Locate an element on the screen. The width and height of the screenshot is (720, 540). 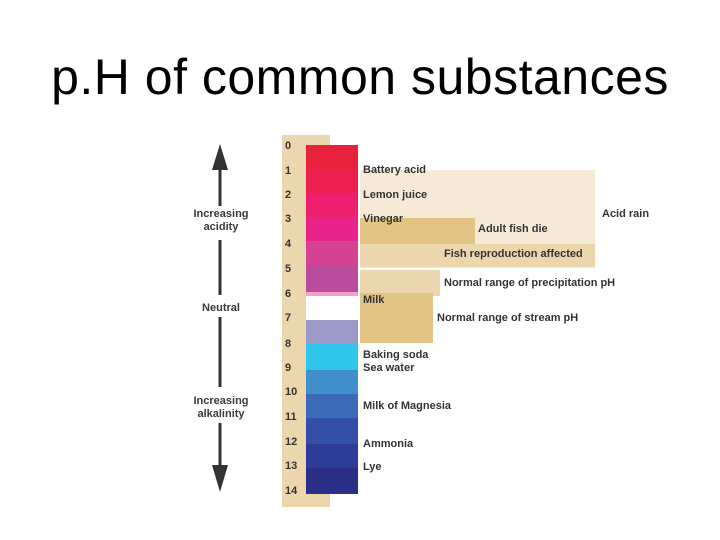
ph-number: 0 is located at coordinates (288, 146).